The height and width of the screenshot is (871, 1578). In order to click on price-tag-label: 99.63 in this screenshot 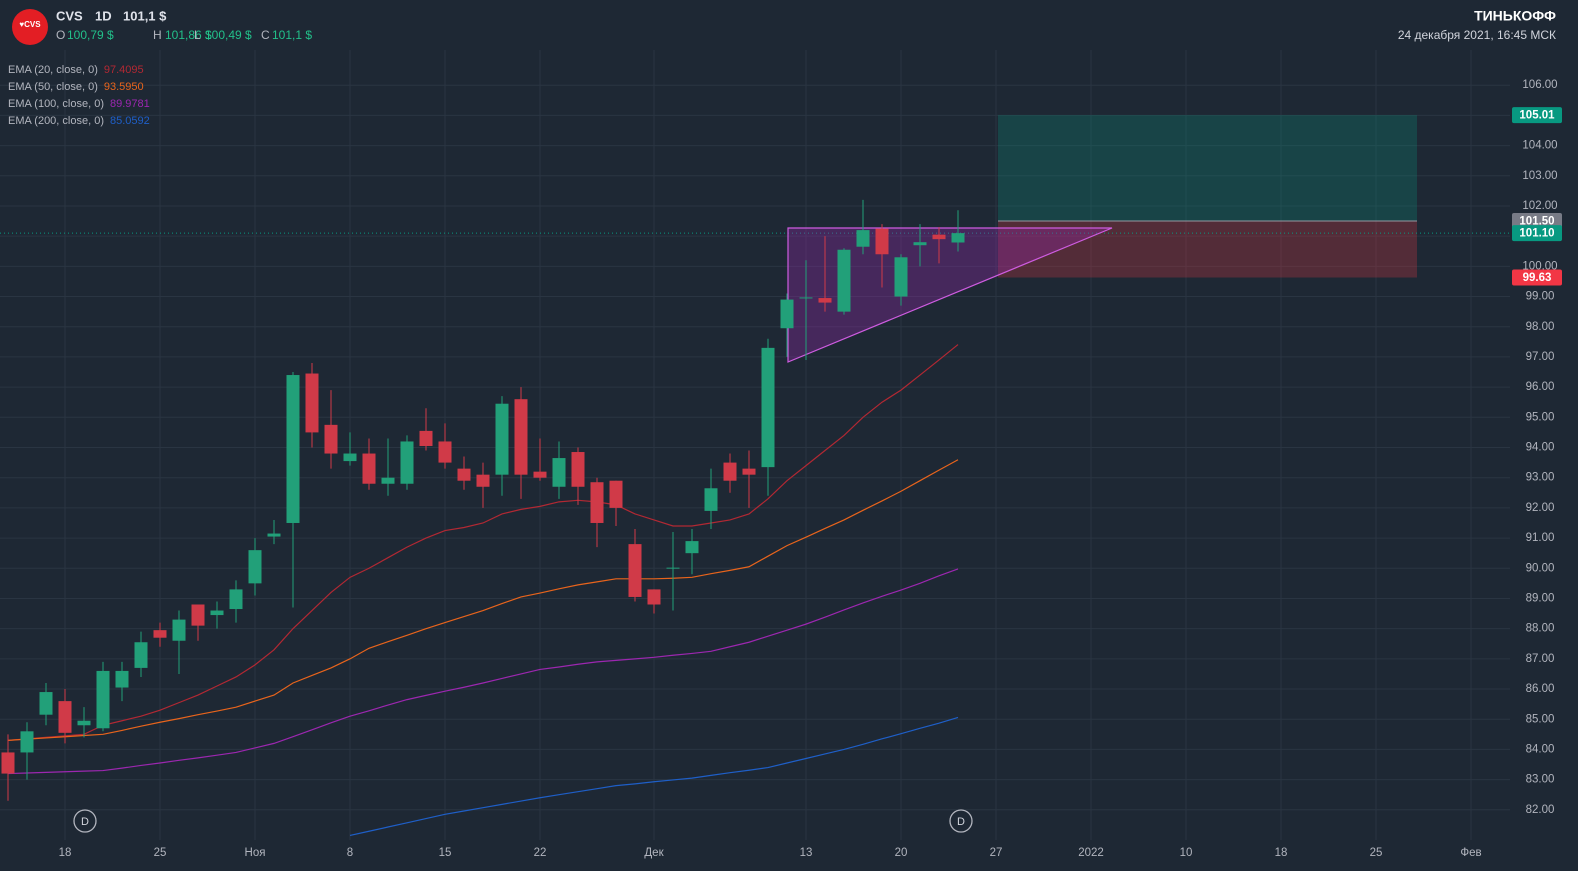, I will do `click(1537, 278)`.